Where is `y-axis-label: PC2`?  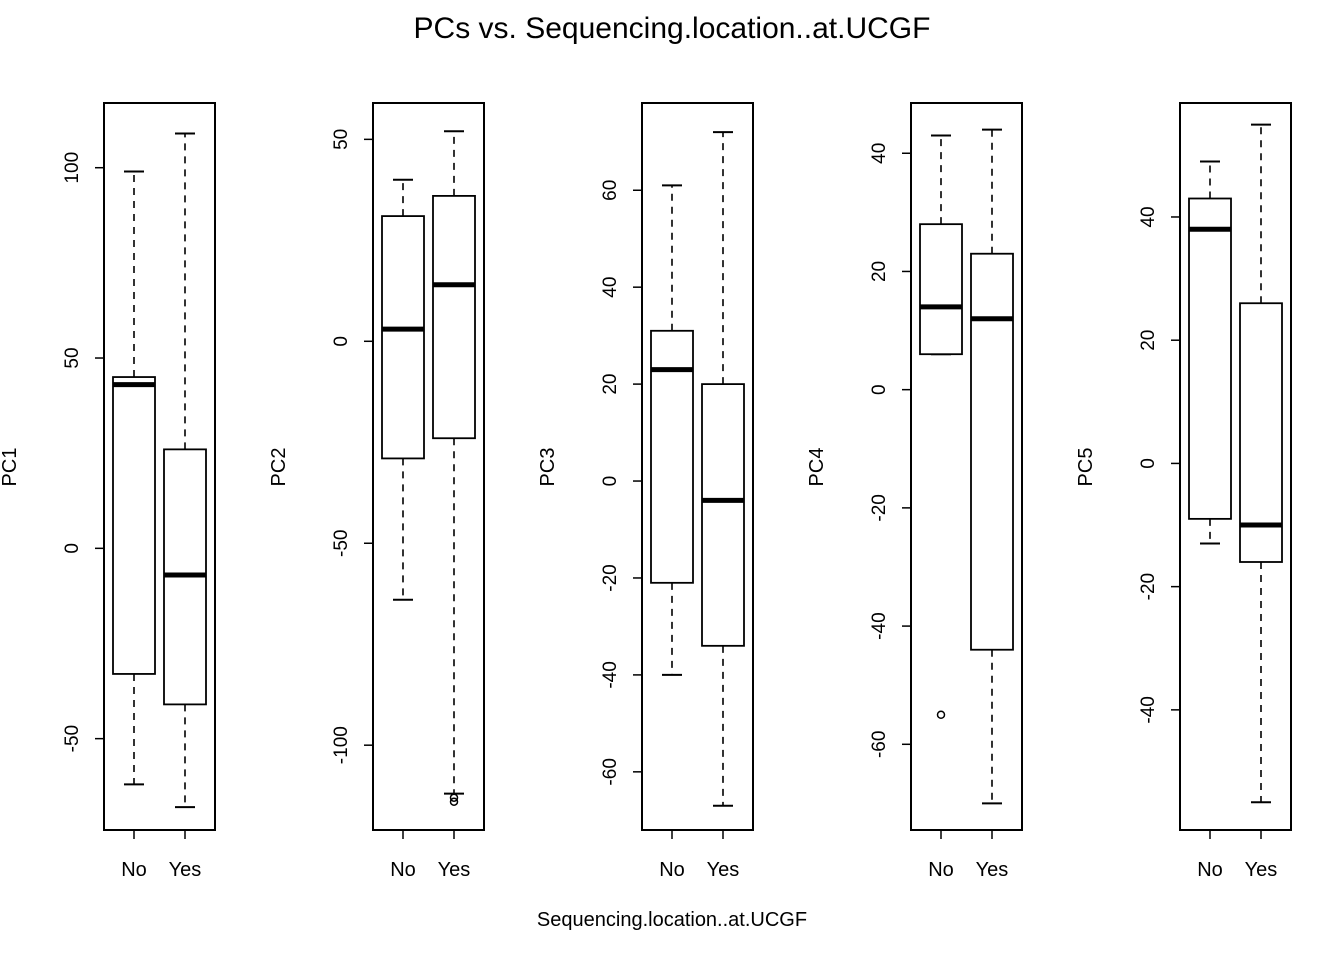 y-axis-label: PC2 is located at coordinates (279, 467).